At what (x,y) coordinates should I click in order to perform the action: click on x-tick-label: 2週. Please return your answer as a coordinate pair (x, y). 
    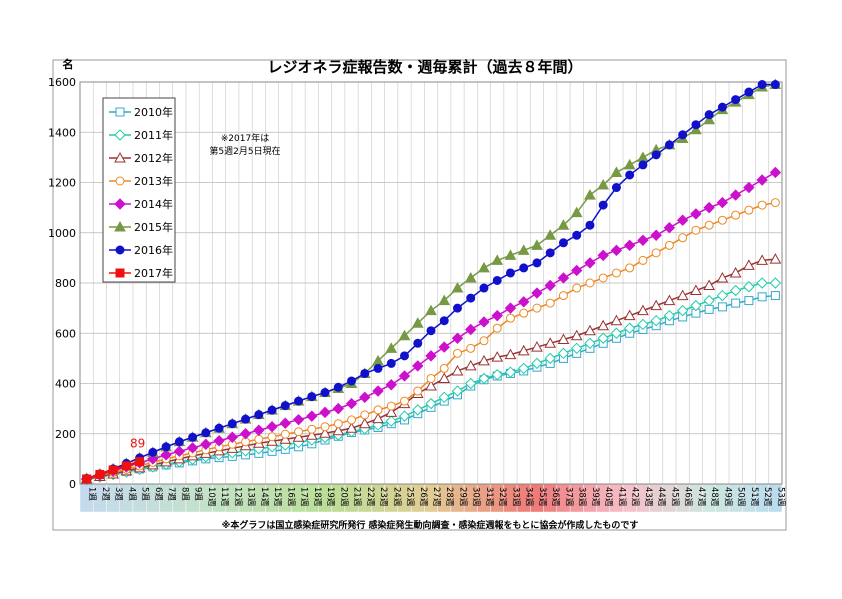
    Looking at the image, I should click on (105, 494).